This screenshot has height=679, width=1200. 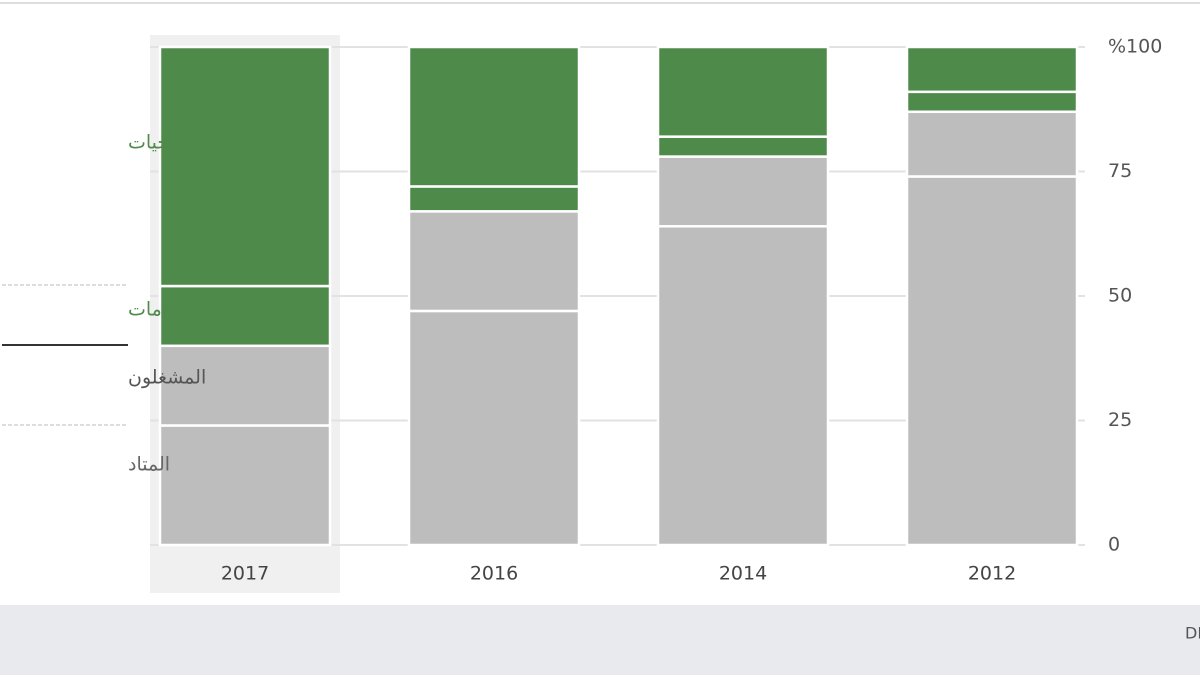 I want to click on source-note: المصدر: DRONEII.COM, so click(x=1192, y=634).